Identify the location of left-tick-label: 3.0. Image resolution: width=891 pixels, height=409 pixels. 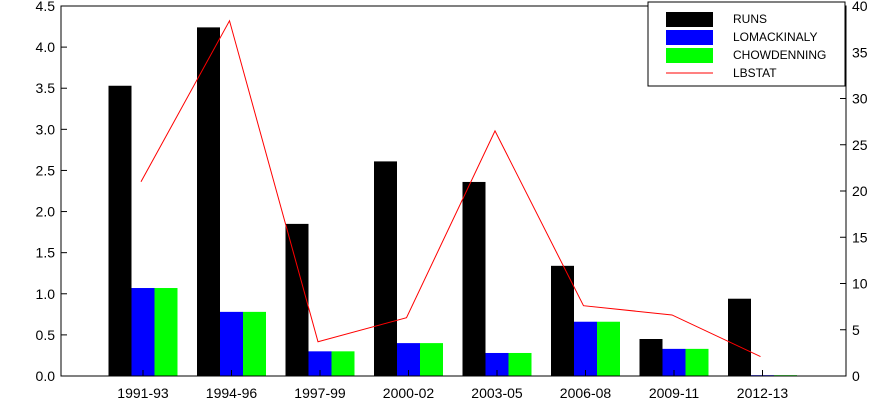
(46, 129).